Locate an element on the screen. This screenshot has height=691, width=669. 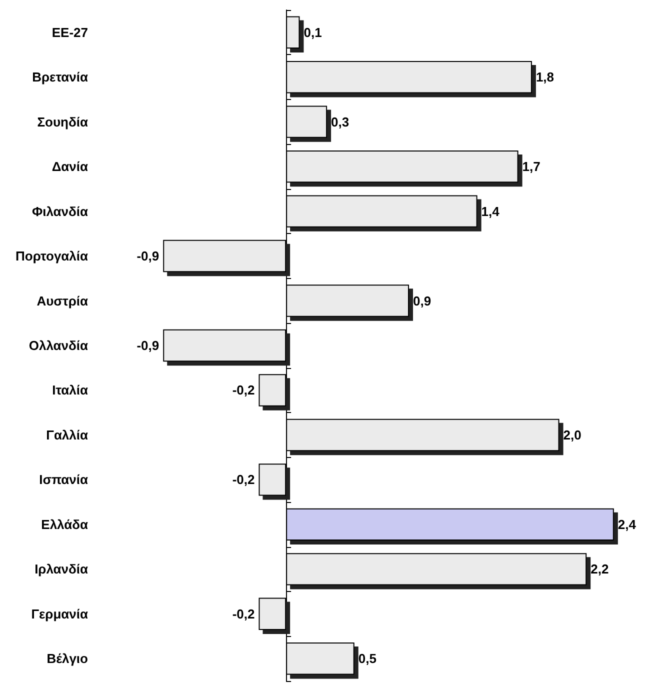
y-tick-label: Βρετανία is located at coordinates (60, 77).